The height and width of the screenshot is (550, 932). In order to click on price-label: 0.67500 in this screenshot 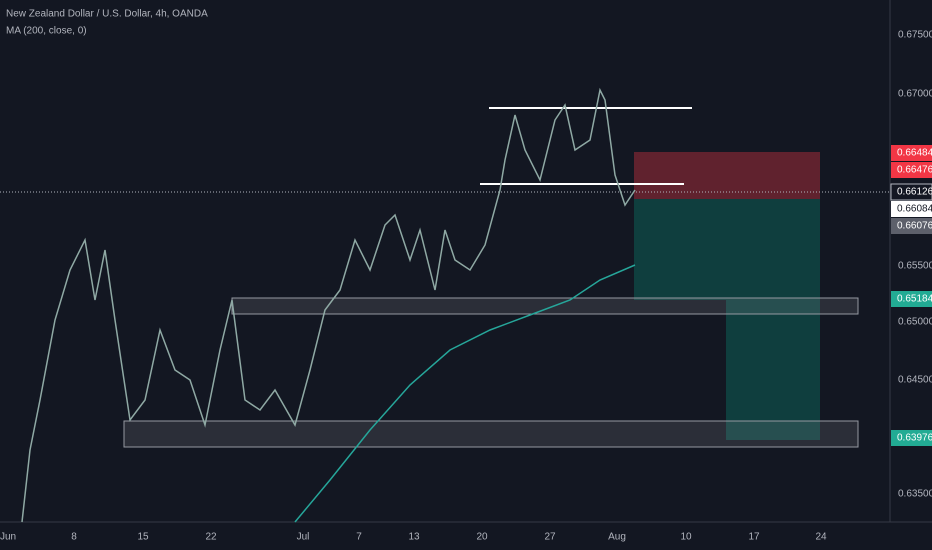, I will do `click(915, 35)`.